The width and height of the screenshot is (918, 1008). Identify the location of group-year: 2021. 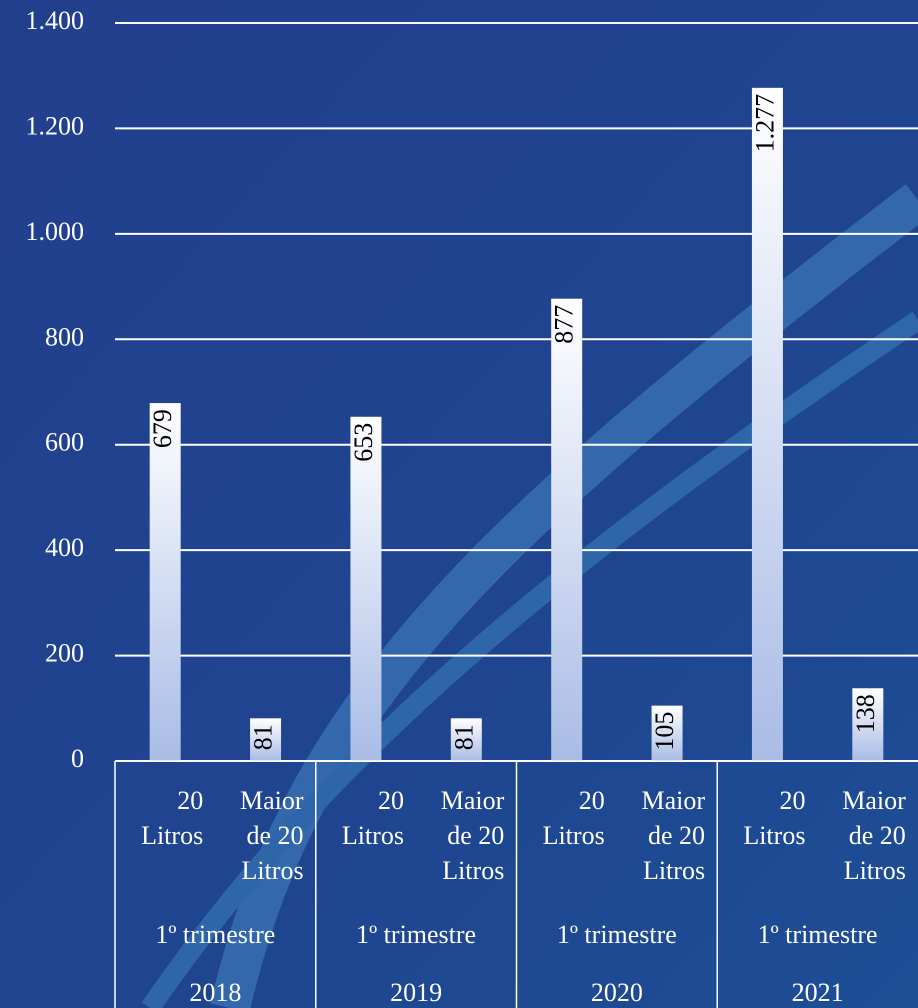
(818, 992).